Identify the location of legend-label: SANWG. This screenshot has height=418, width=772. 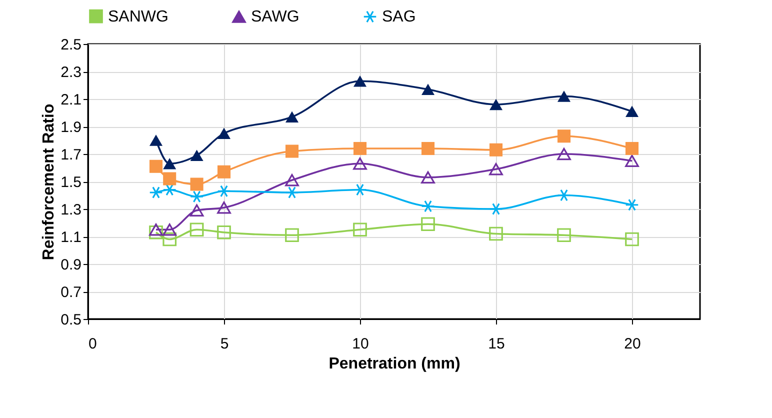
(138, 17).